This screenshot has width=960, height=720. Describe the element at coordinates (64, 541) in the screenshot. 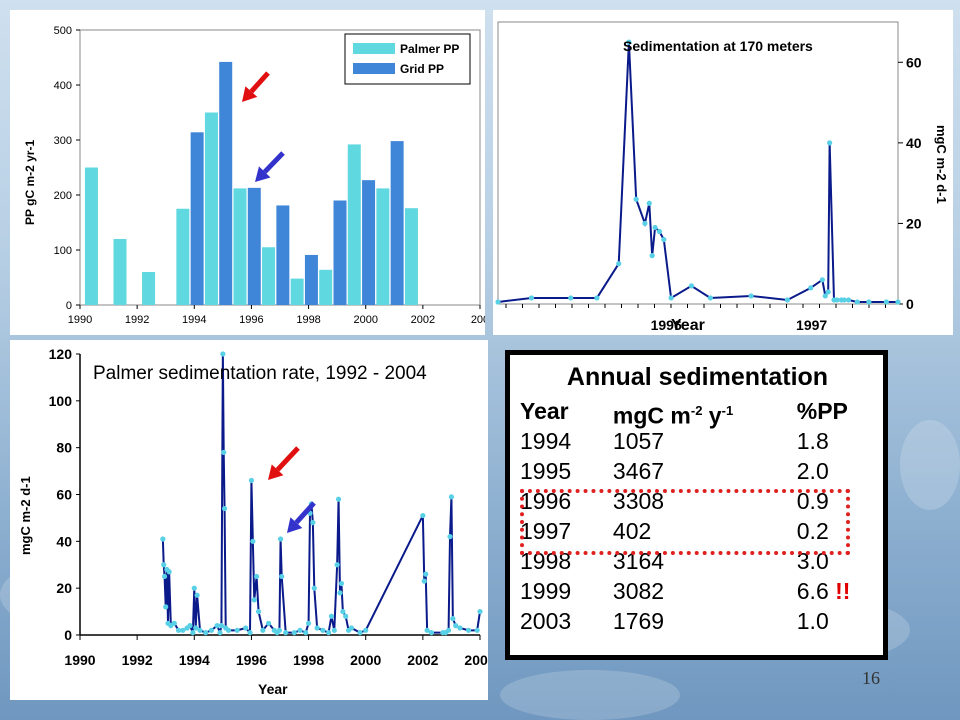

I see `y-tick-label: 40` at that location.